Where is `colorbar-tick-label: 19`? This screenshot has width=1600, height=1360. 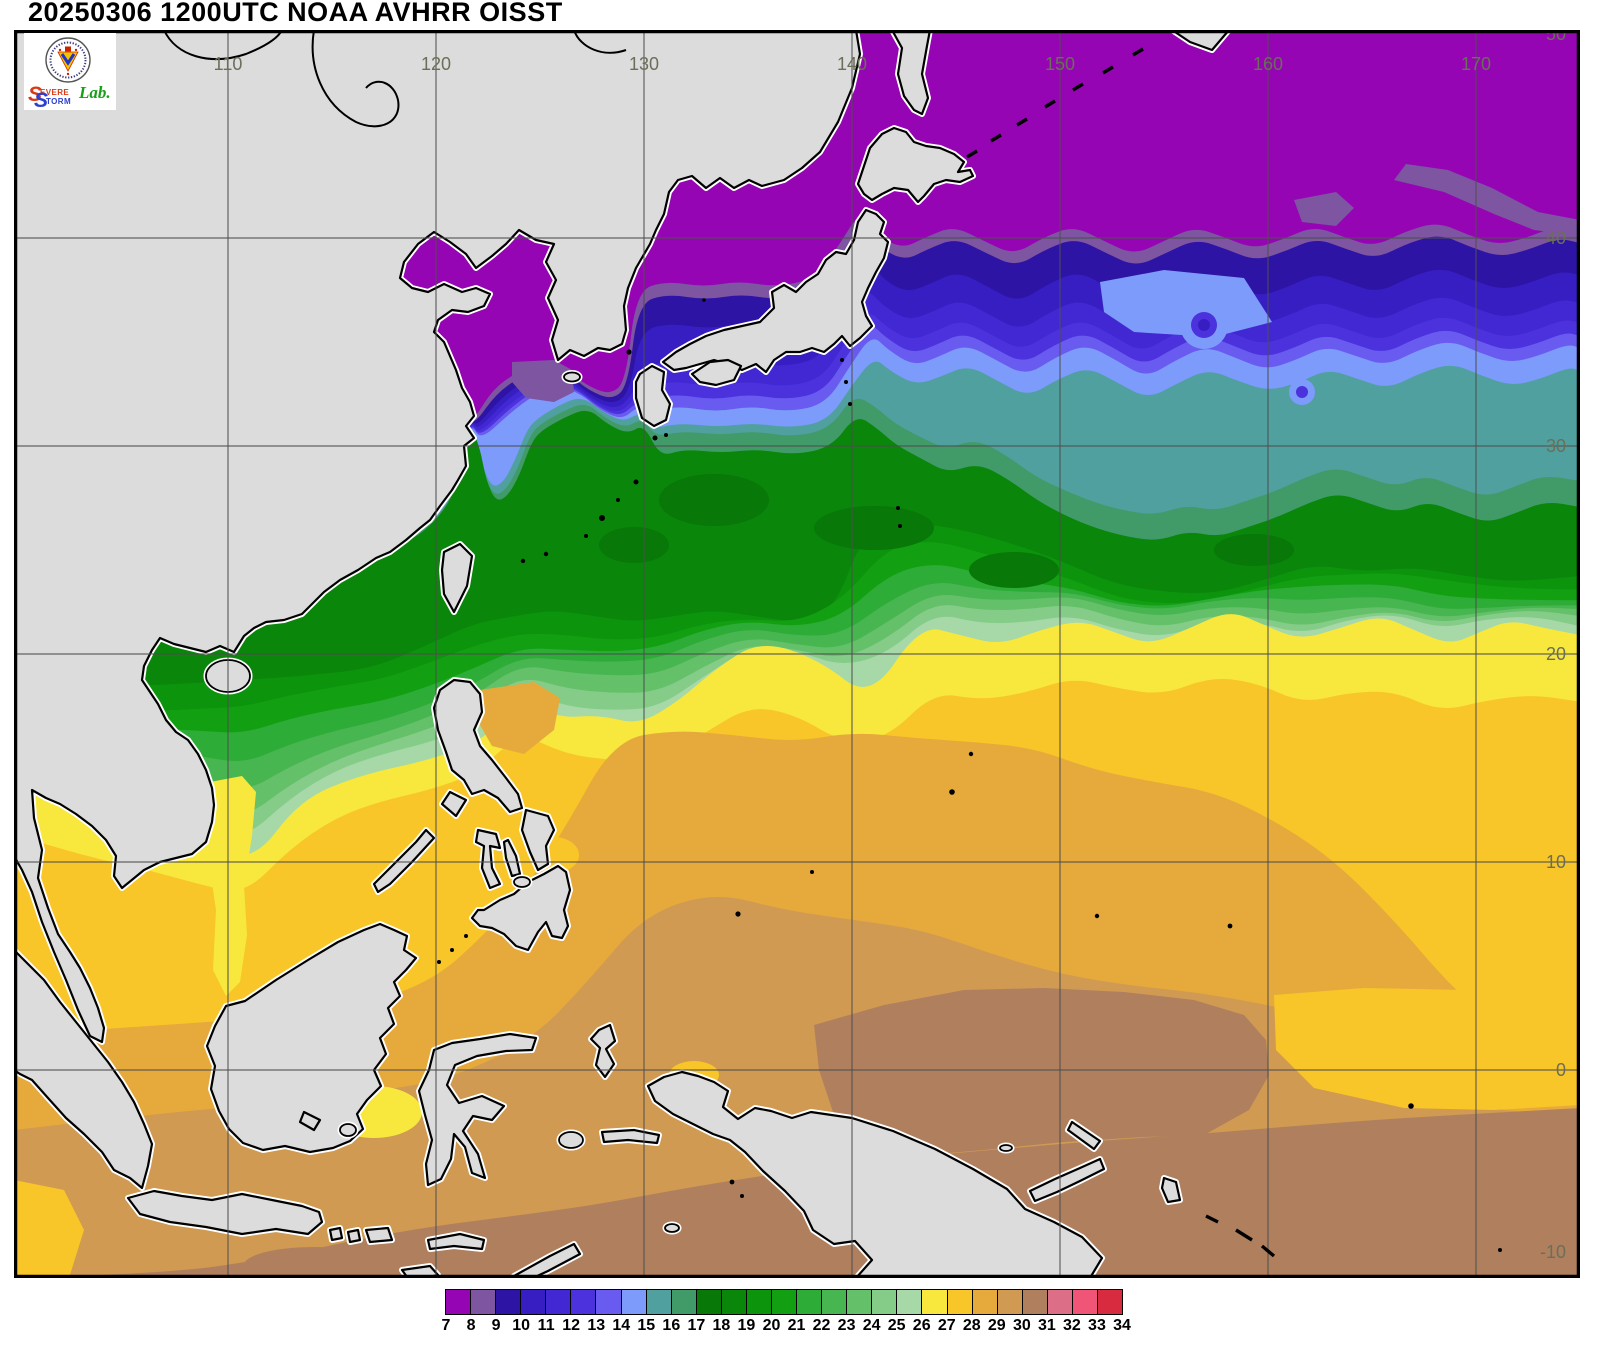
colorbar-tick-label: 19 is located at coordinates (746, 1325).